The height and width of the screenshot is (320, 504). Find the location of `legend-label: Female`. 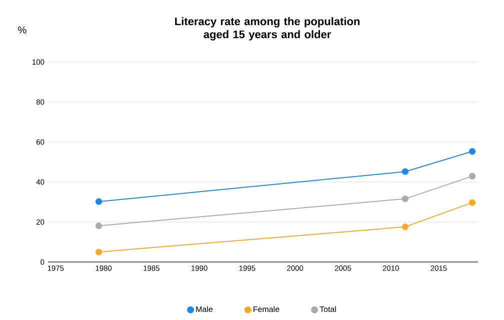

legend-label: Female is located at coordinates (267, 309).